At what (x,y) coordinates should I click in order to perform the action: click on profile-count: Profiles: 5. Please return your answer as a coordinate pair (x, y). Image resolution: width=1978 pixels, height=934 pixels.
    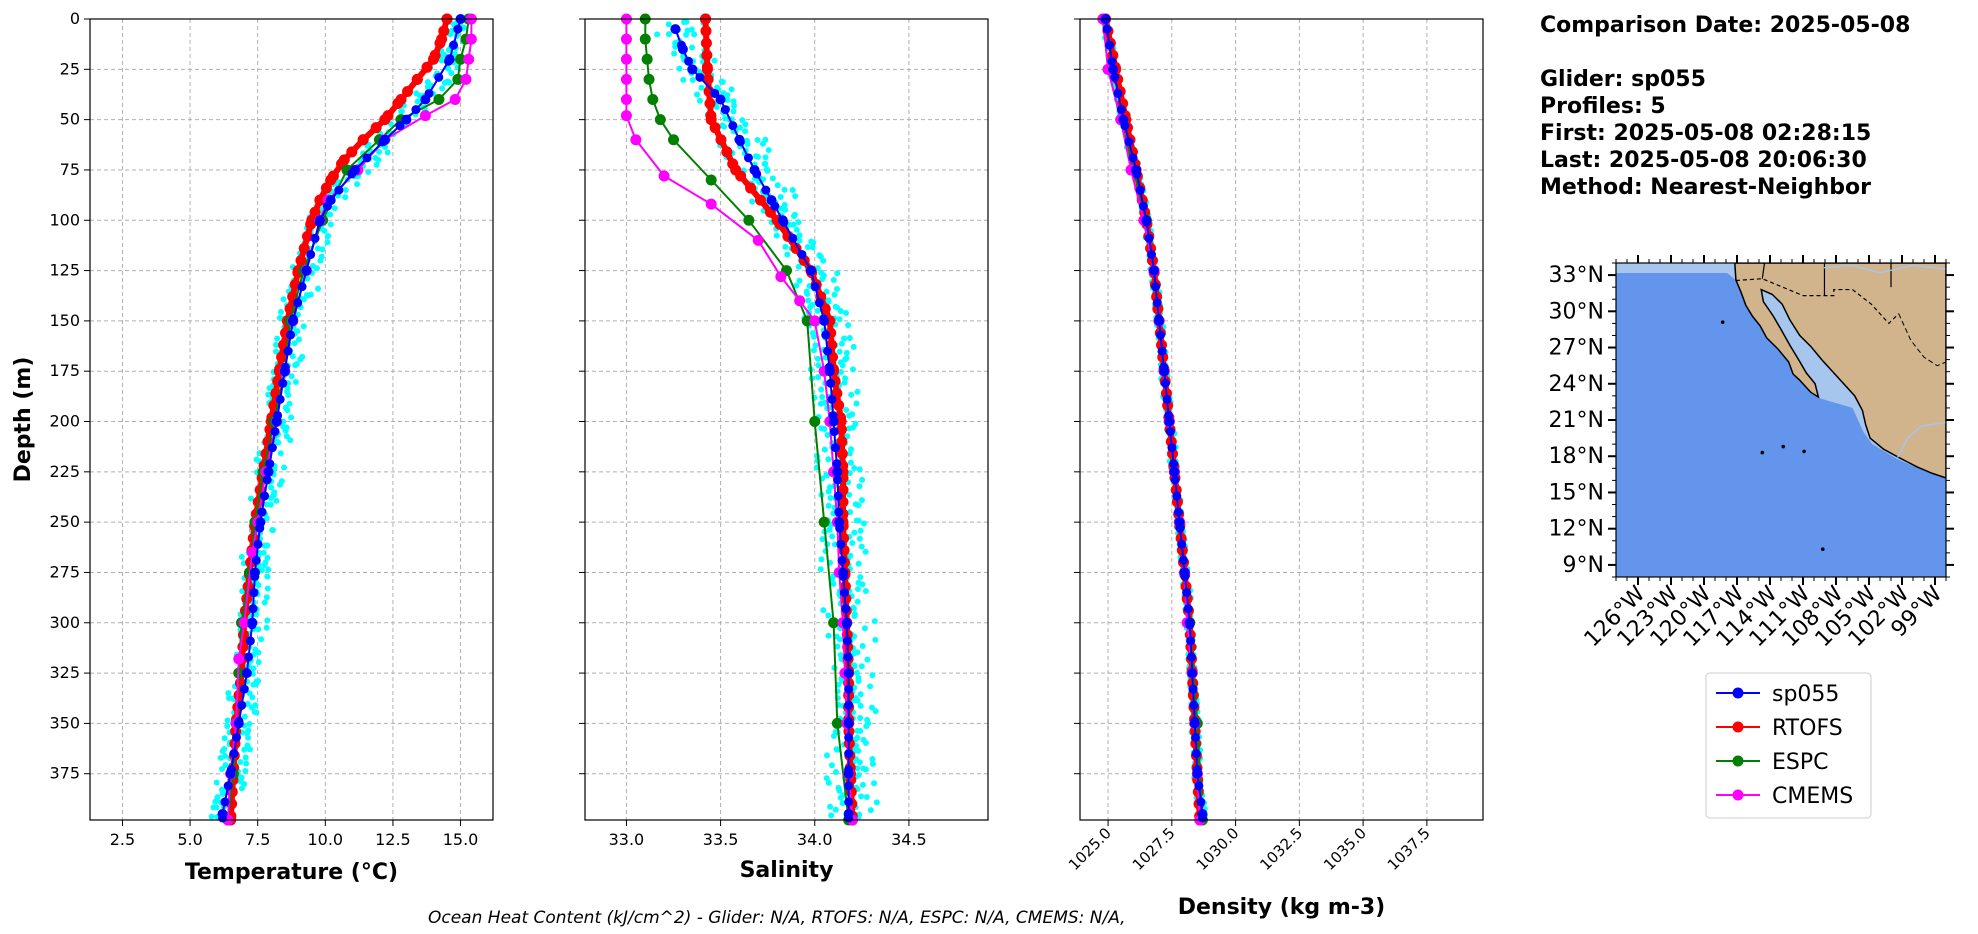
    Looking at the image, I should click on (1603, 106).